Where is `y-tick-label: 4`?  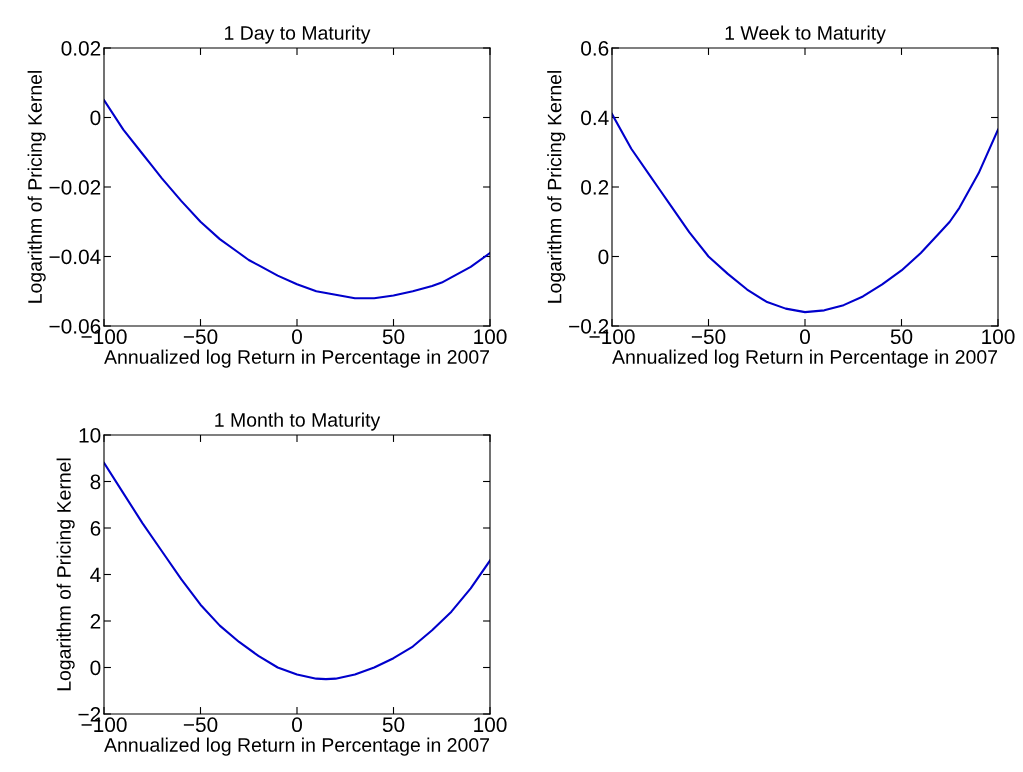
y-tick-label: 4 is located at coordinates (95, 575).